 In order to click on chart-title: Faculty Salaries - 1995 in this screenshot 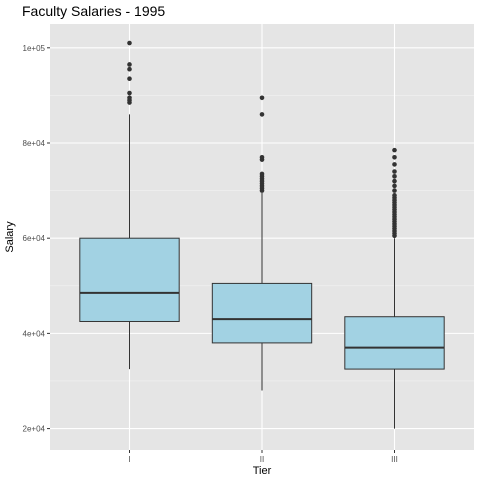, I will do `click(93, 11)`.